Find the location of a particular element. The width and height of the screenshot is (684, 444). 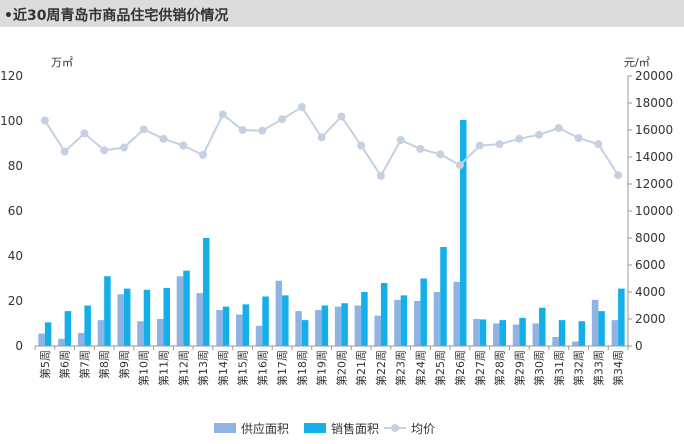

x-axis-tick-label: 第32周 is located at coordinates (579, 368).